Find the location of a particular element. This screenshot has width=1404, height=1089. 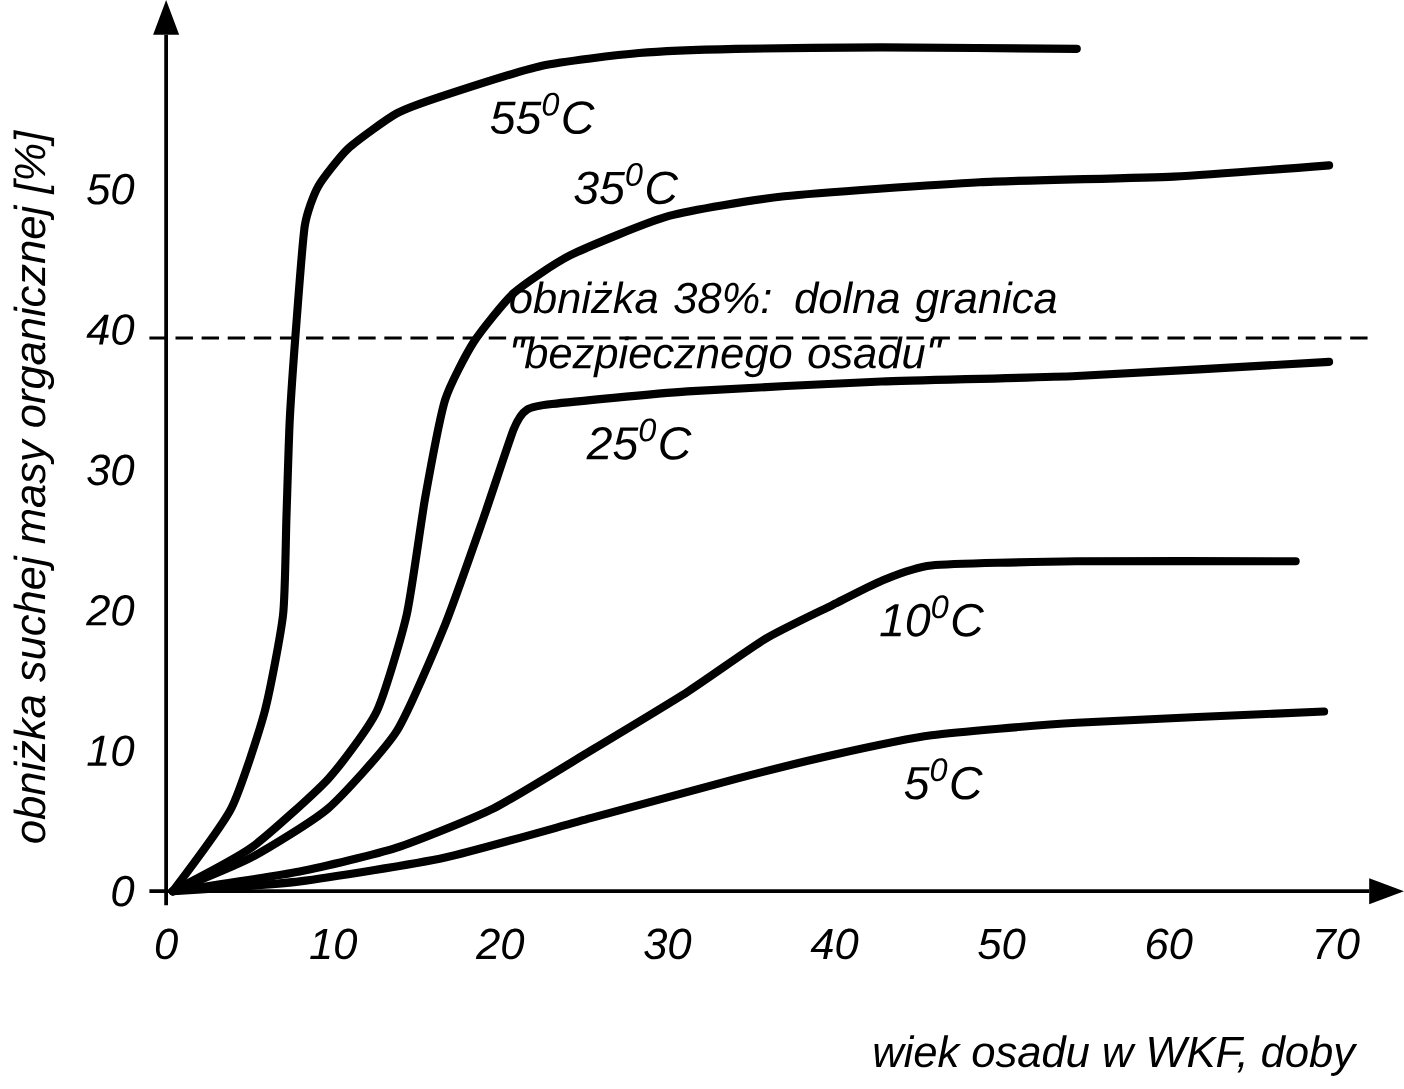

x-tick-label: 20 is located at coordinates (500, 944).